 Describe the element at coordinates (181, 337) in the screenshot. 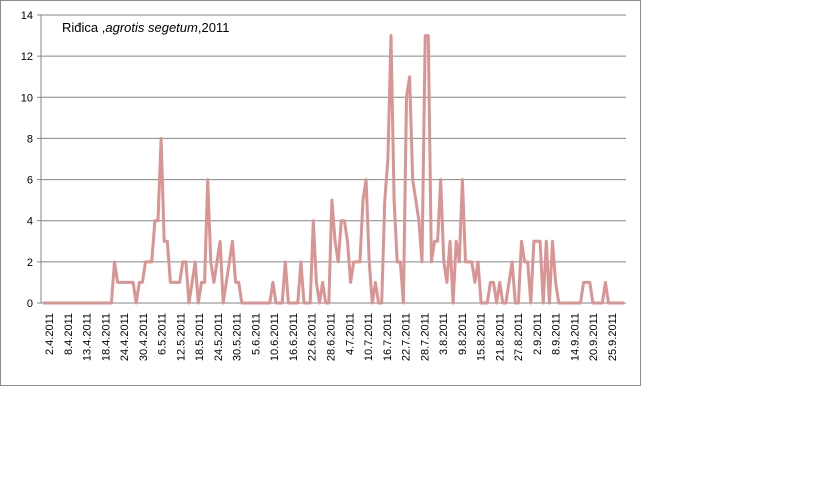

I see `x-tick-label: 12.5.2011` at that location.